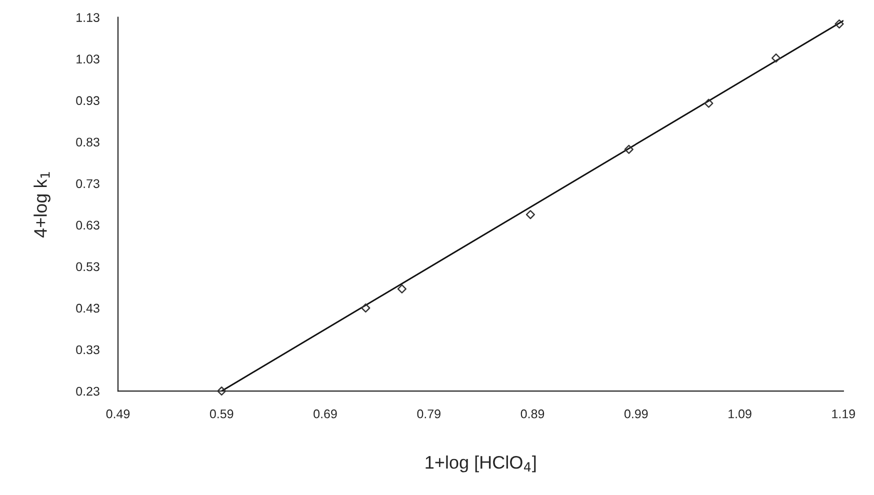 The height and width of the screenshot is (495, 874). Describe the element at coordinates (428, 413) in the screenshot. I see `x-tick-label: 0.79` at that location.